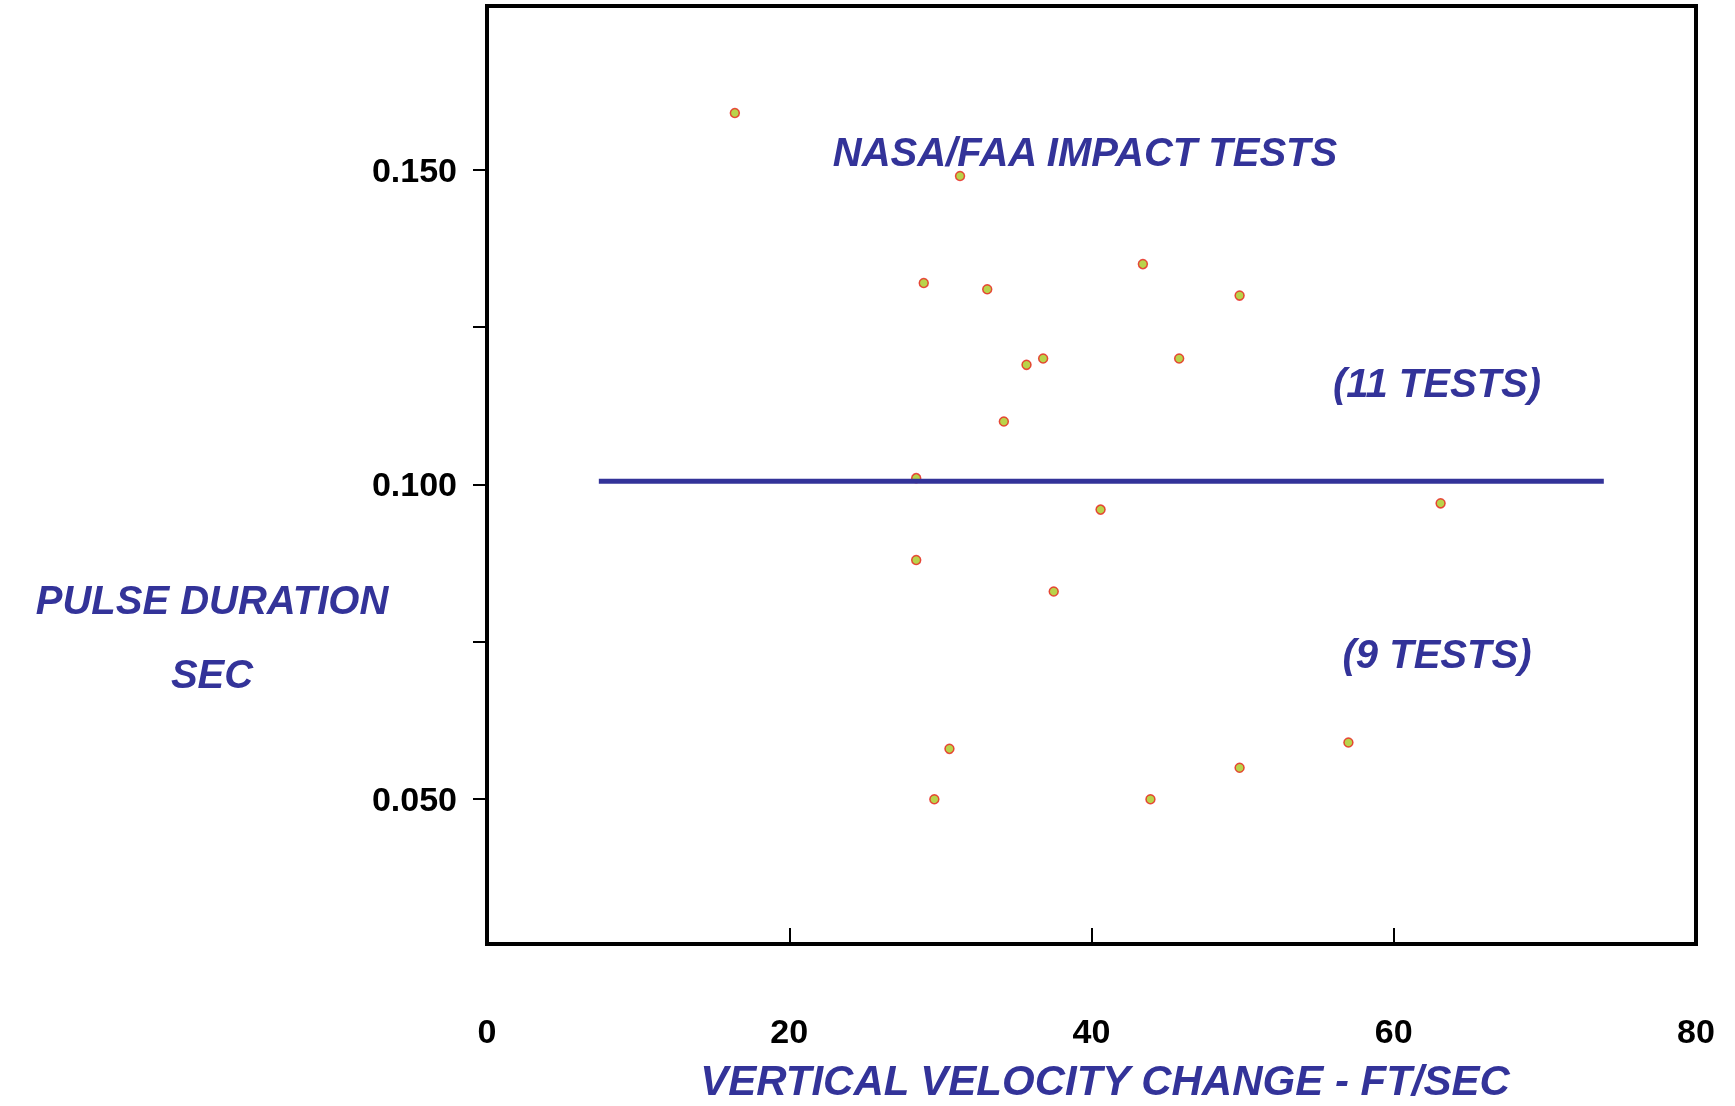  What do you see at coordinates (414, 799) in the screenshot?
I see `y-tick-label: 0.050` at bounding box center [414, 799].